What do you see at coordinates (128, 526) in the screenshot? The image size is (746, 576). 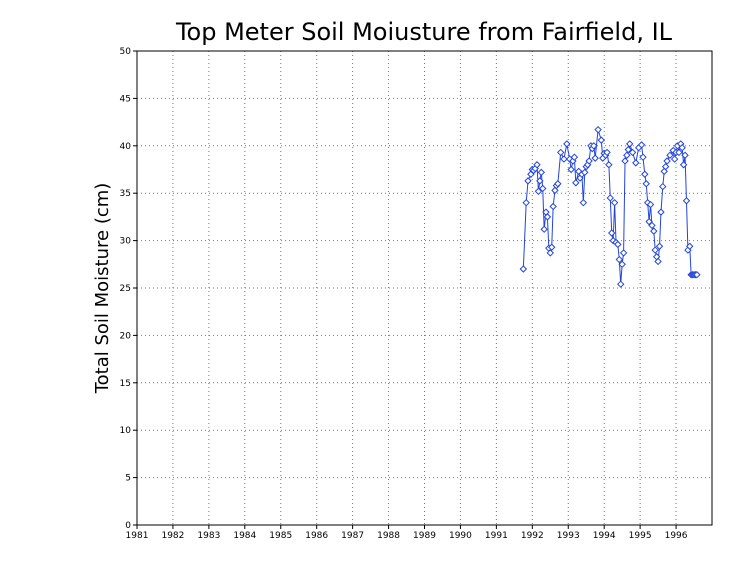 I see `y-tick-label: 0` at bounding box center [128, 526].